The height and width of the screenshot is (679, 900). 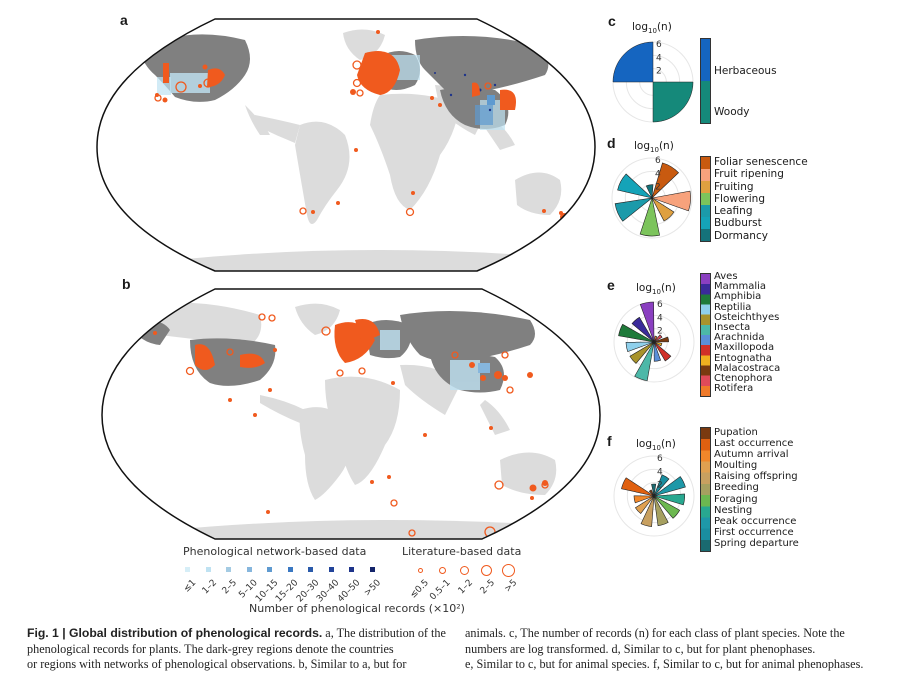 What do you see at coordinates (736, 432) in the screenshot?
I see `legend-item: Pupation` at bounding box center [736, 432].